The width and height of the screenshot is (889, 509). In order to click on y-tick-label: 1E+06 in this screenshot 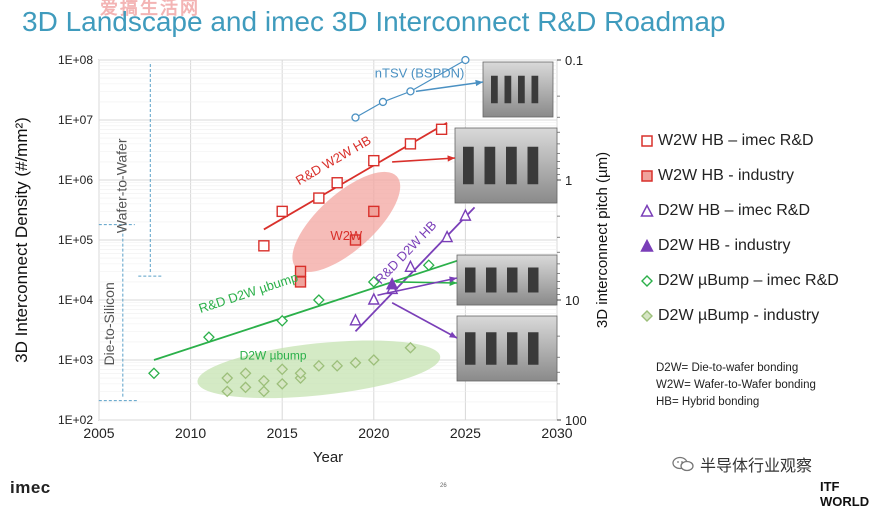, I will do `click(75, 180)`.